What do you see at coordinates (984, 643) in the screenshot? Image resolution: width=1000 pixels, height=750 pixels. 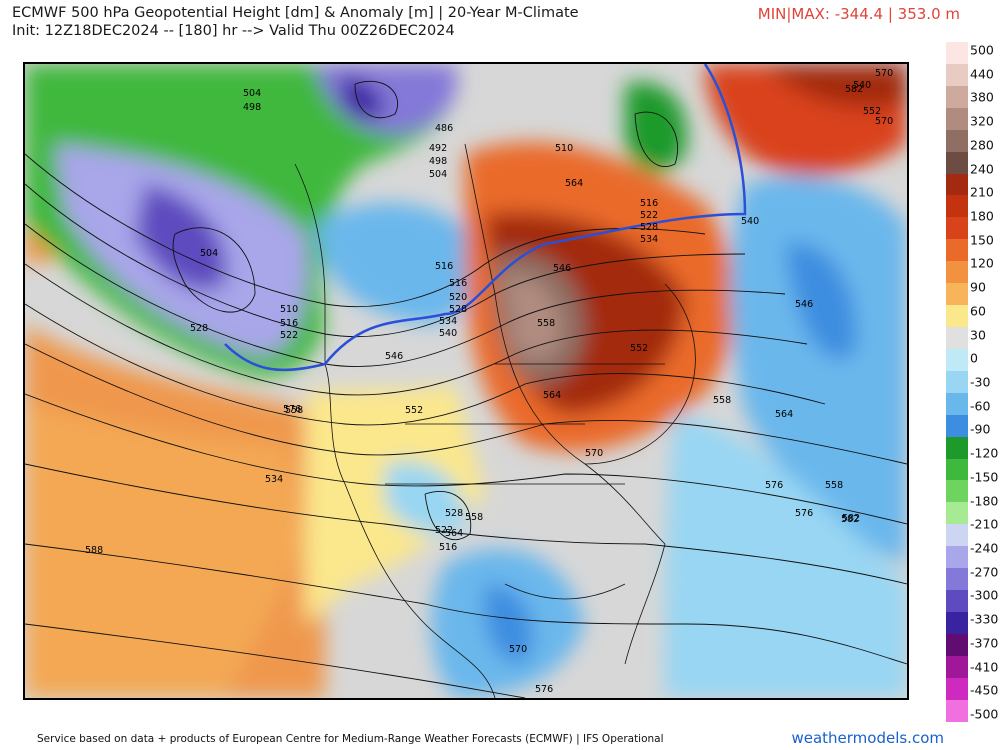 I see `colorbar-label: -370` at bounding box center [984, 643].